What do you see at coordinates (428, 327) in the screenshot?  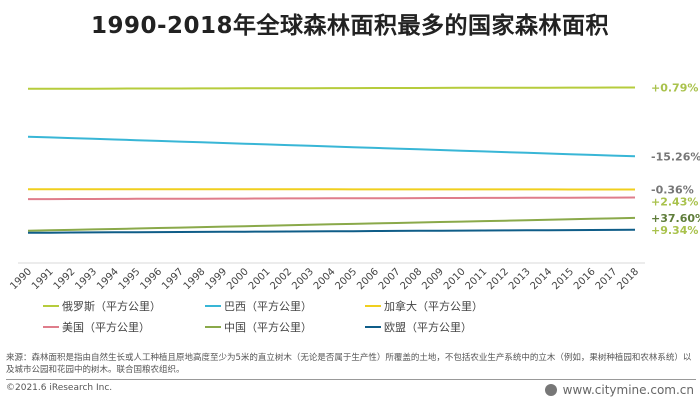 I see `legend-label: 欧盟（平方公里）` at bounding box center [428, 327].